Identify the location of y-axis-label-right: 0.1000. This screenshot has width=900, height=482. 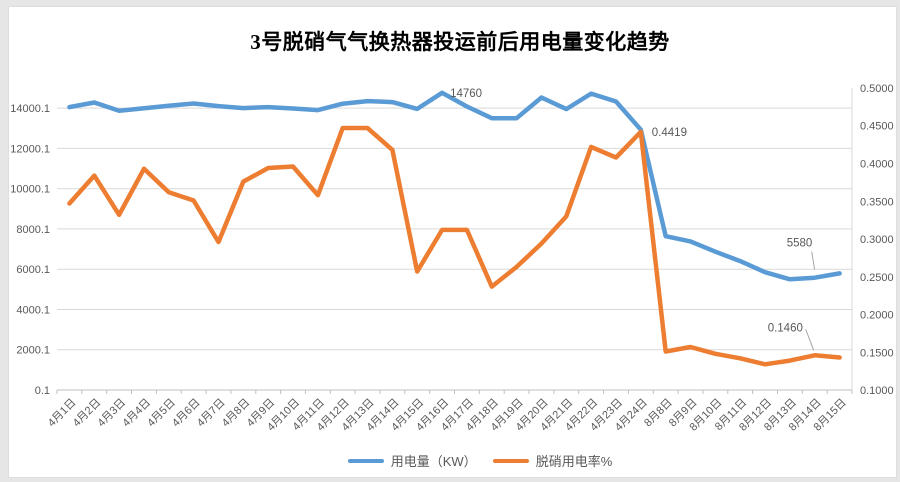
(877, 391).